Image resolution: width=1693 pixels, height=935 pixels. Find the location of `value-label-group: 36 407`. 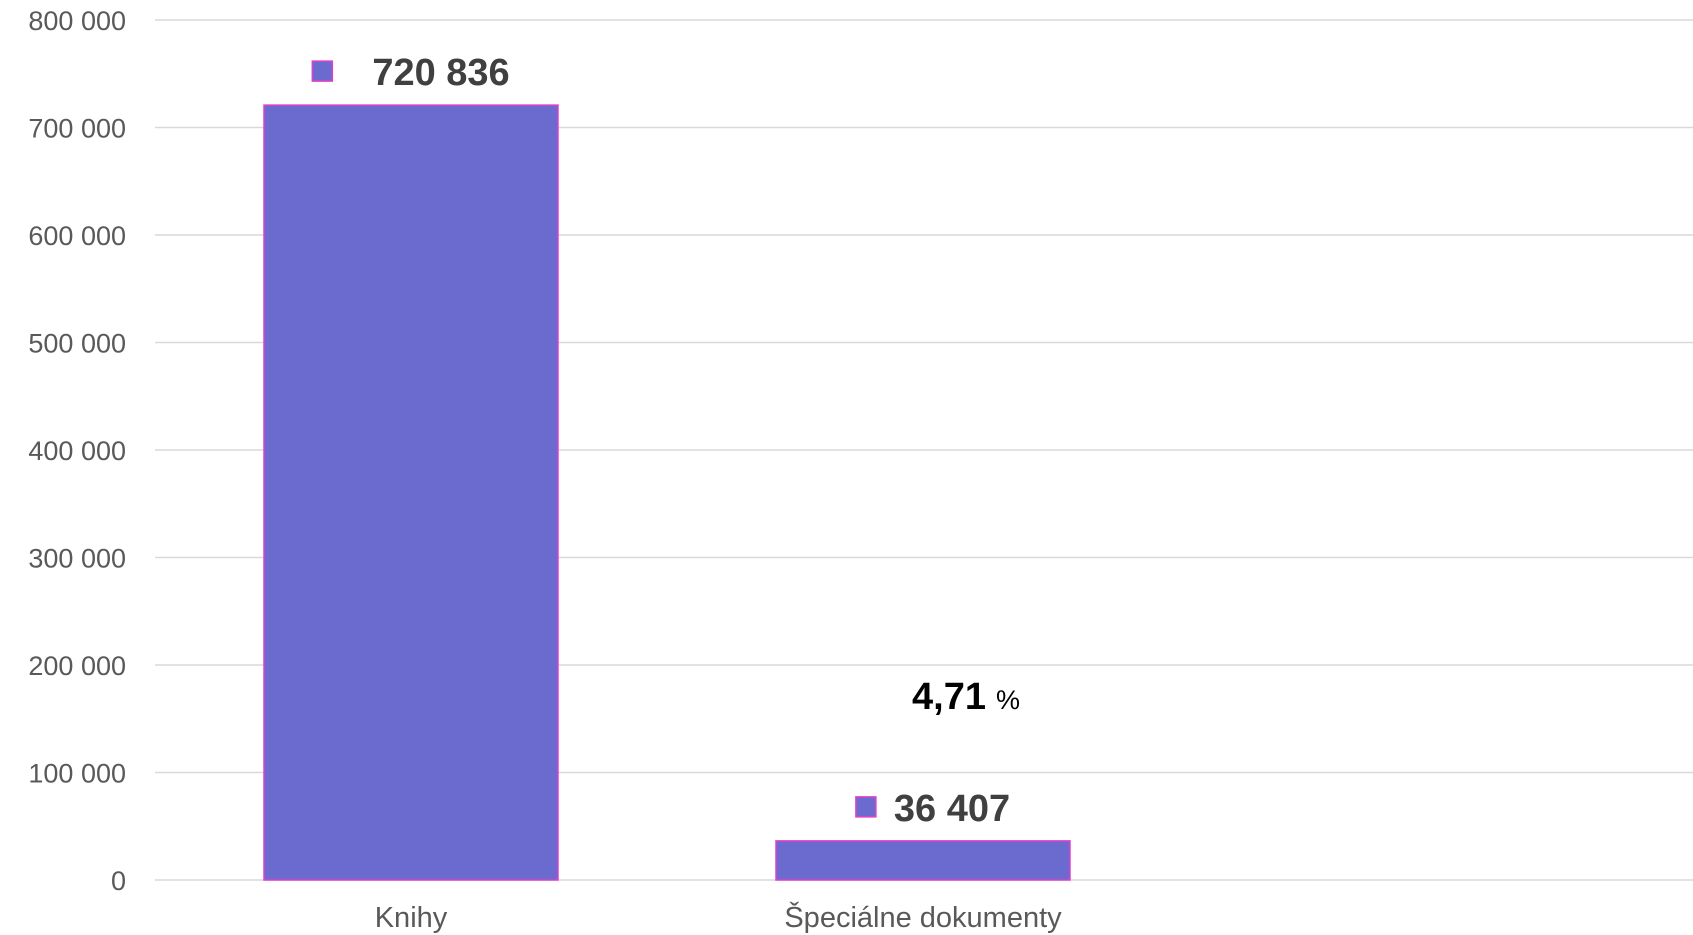

value-label-group: 36 407 is located at coordinates (932, 809).